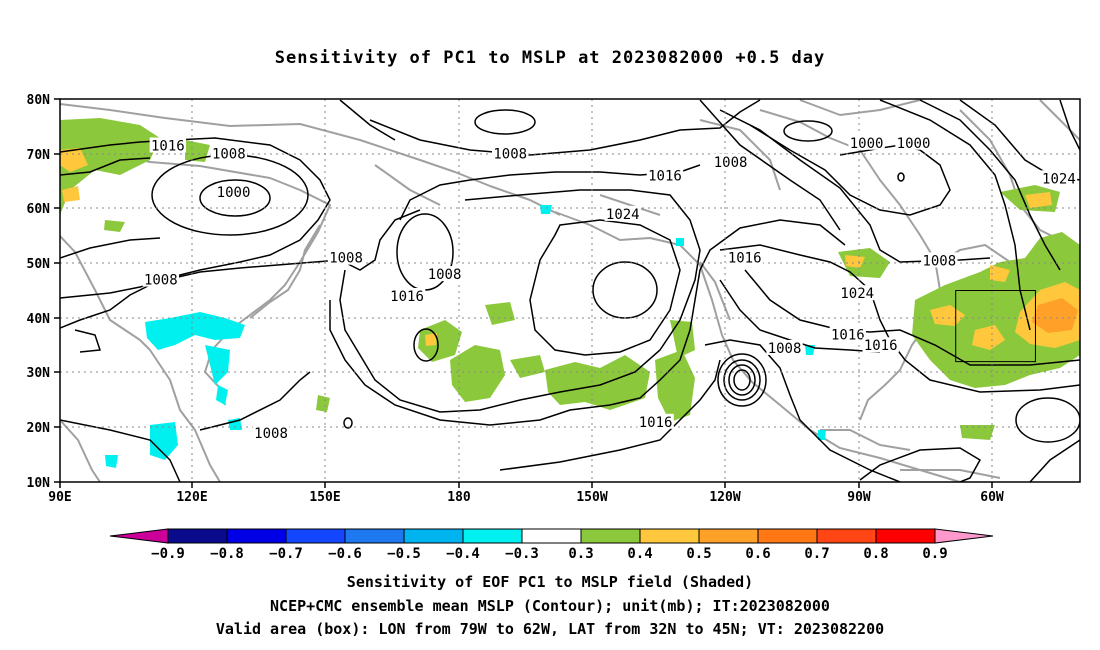 The width and height of the screenshot is (1100, 650). I want to click on lon-label-90e: 90E, so click(59, 497).